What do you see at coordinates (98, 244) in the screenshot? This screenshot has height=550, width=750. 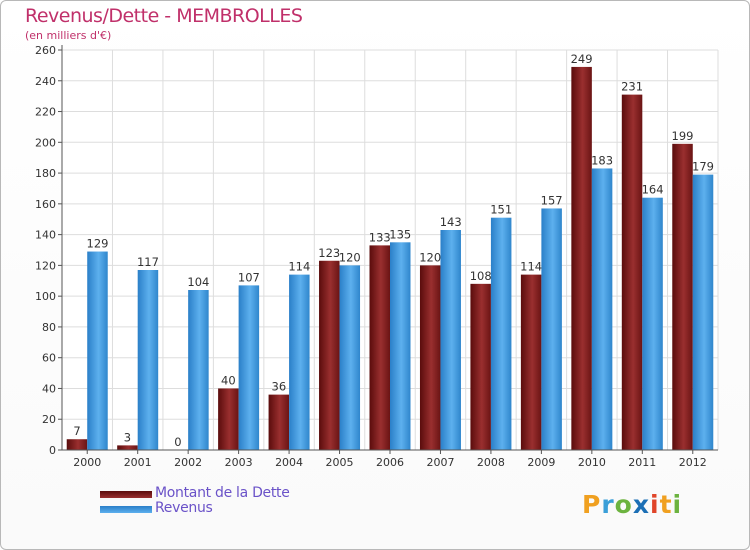 I see `data-label: 129` at bounding box center [98, 244].